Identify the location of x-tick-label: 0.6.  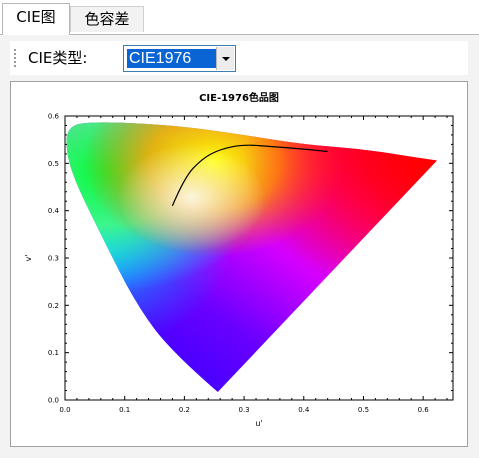
(424, 410).